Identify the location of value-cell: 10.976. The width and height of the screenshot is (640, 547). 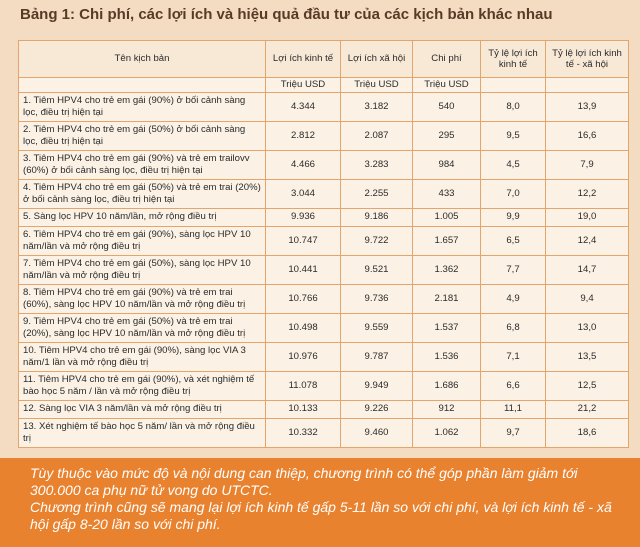
(303, 356).